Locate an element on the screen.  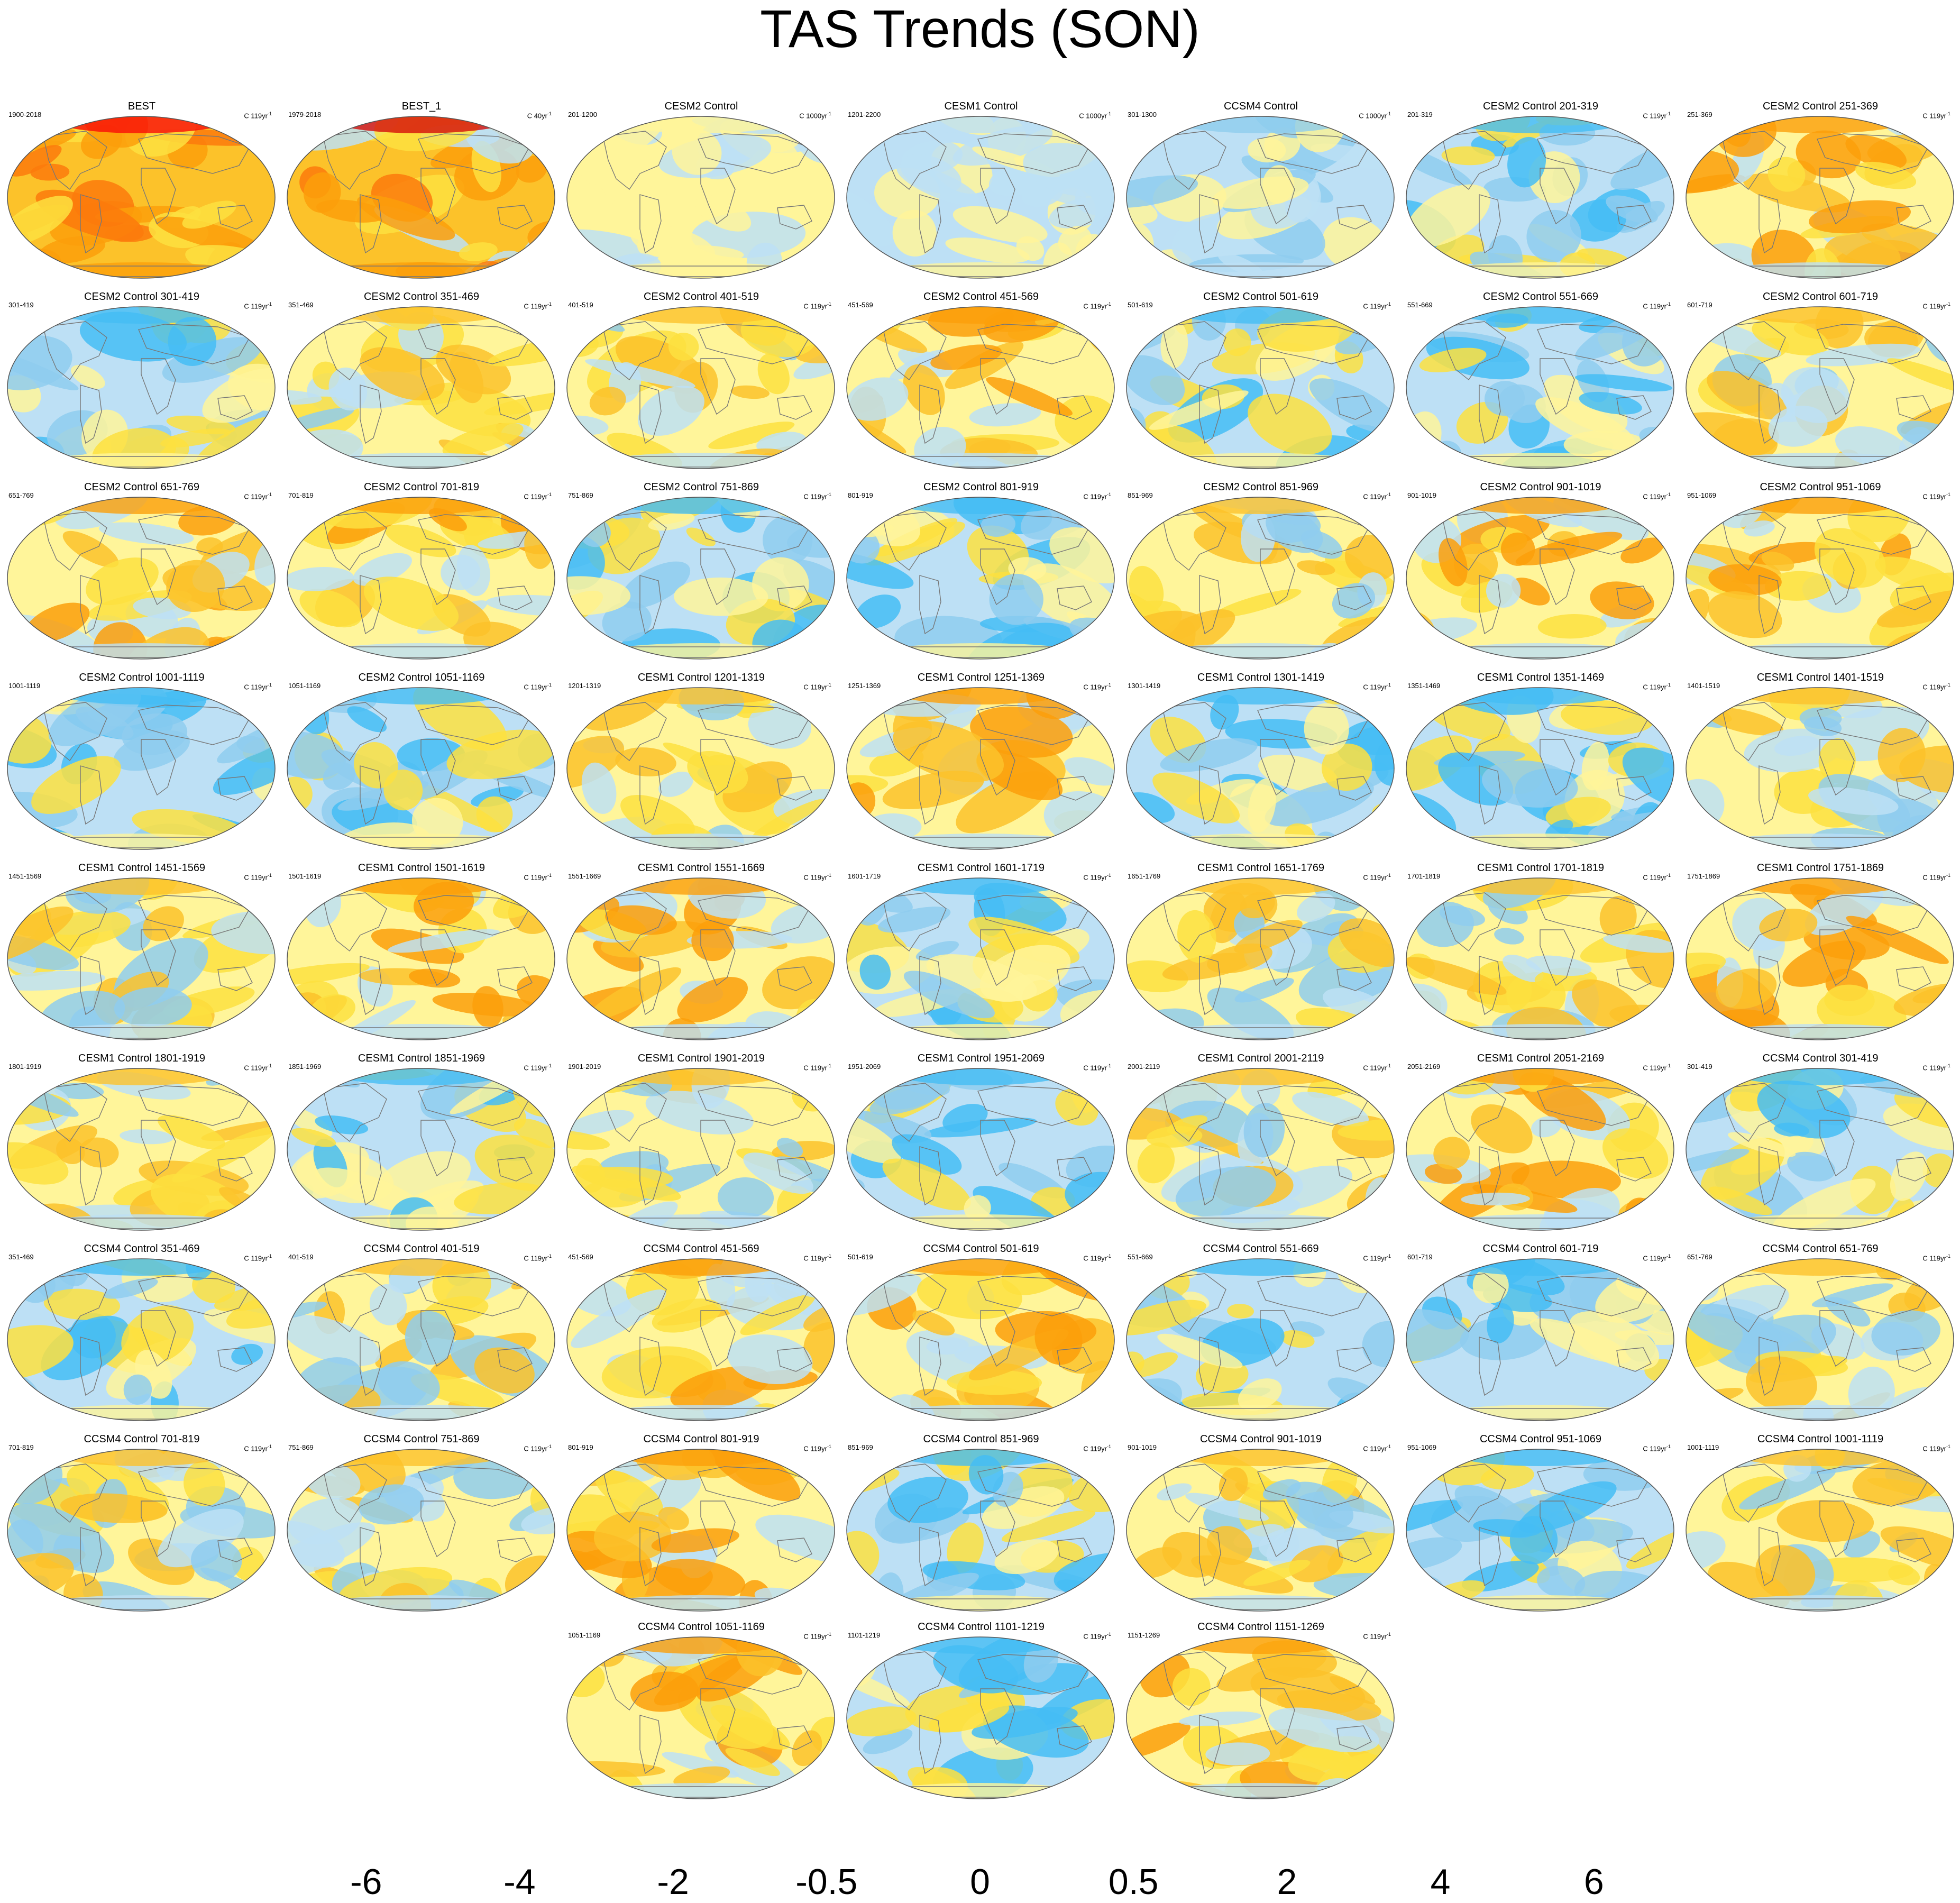
map-panel: CESM2 Control 551-669 551-669 C 119yr-1 is located at coordinates (1540, 381).